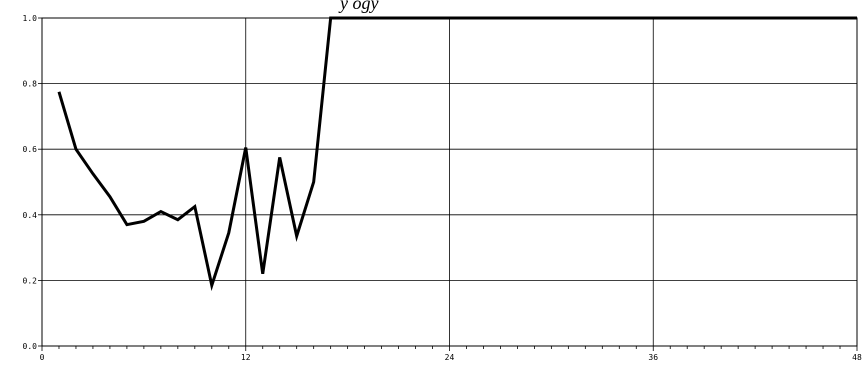 Image resolution: width=862 pixels, height=365 pixels. What do you see at coordinates (358, 6) in the screenshot?
I see `chart-title-fragment: y ogy` at bounding box center [358, 6].